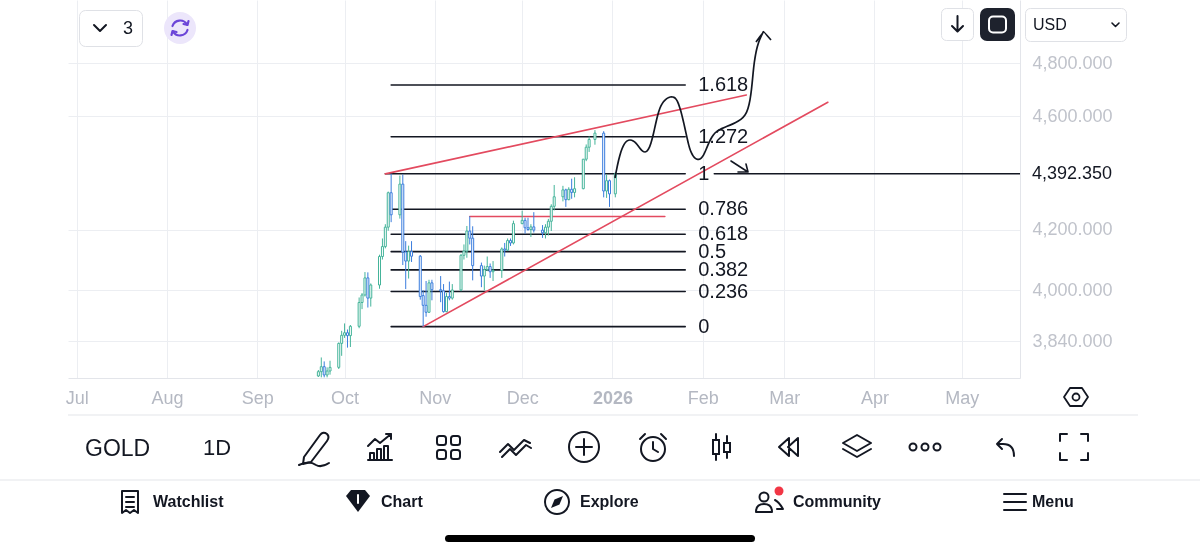  Describe the element at coordinates (118, 447) in the screenshot. I see `text: GOLD` at that location.